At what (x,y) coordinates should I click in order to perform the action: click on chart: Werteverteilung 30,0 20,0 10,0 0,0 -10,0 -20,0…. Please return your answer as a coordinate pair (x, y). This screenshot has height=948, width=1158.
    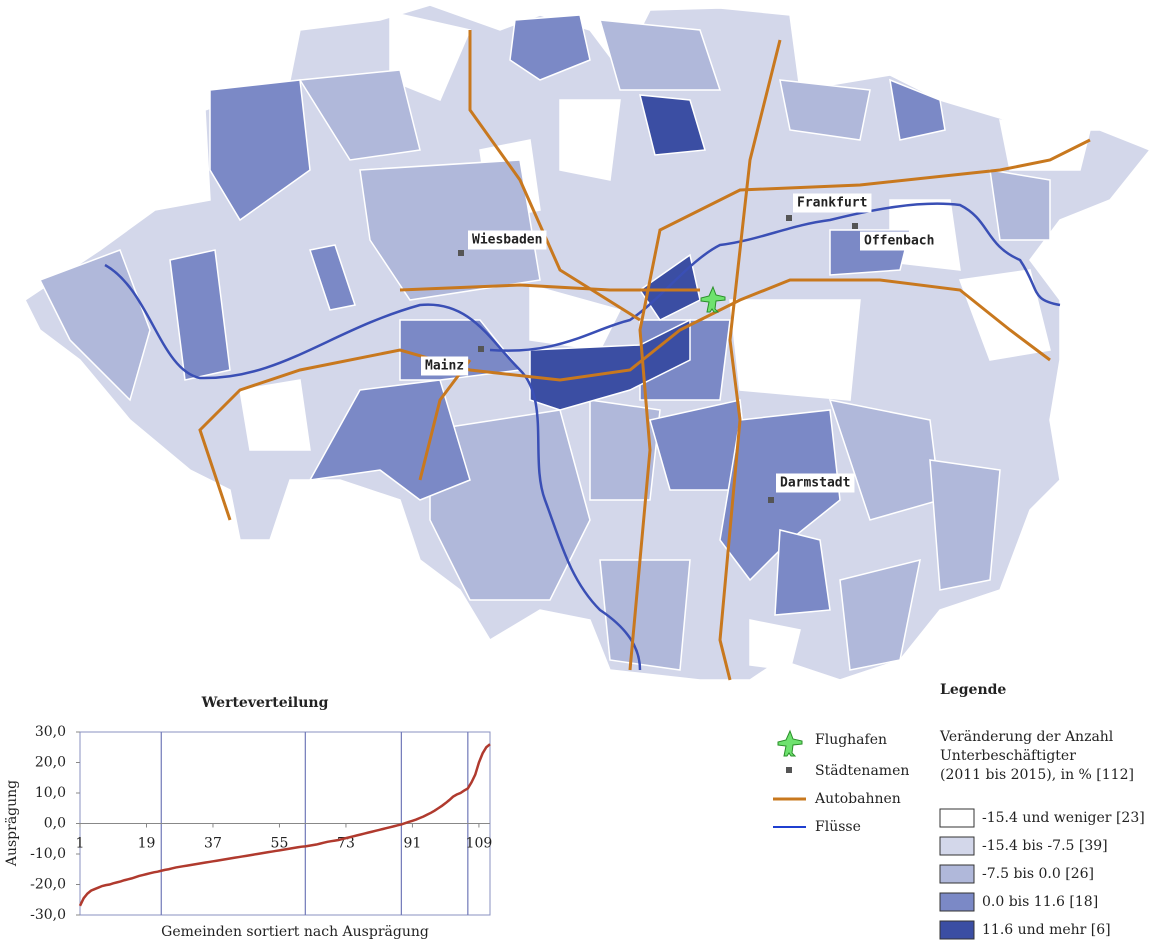
    Looking at the image, I should click on (248, 817).